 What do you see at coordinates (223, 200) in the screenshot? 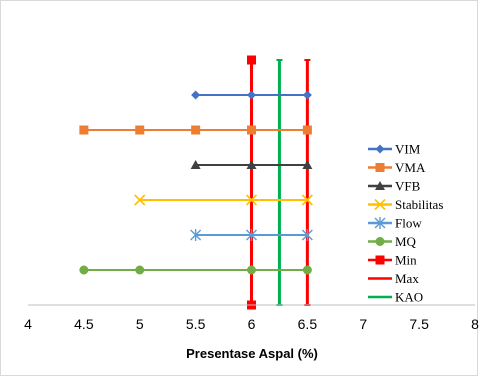
I see `series-stabilitas` at bounding box center [223, 200].